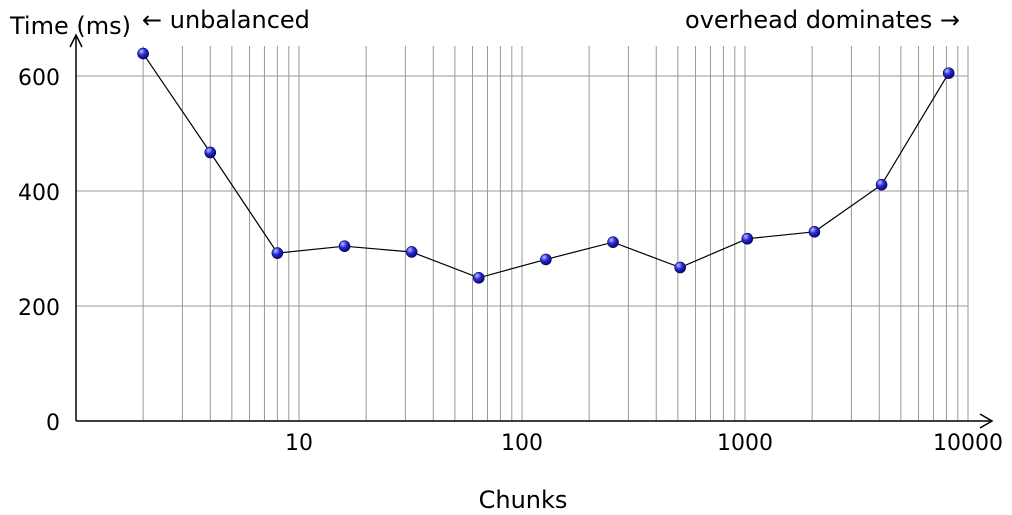  I want to click on x-axis-title: Chunks, so click(523, 500).